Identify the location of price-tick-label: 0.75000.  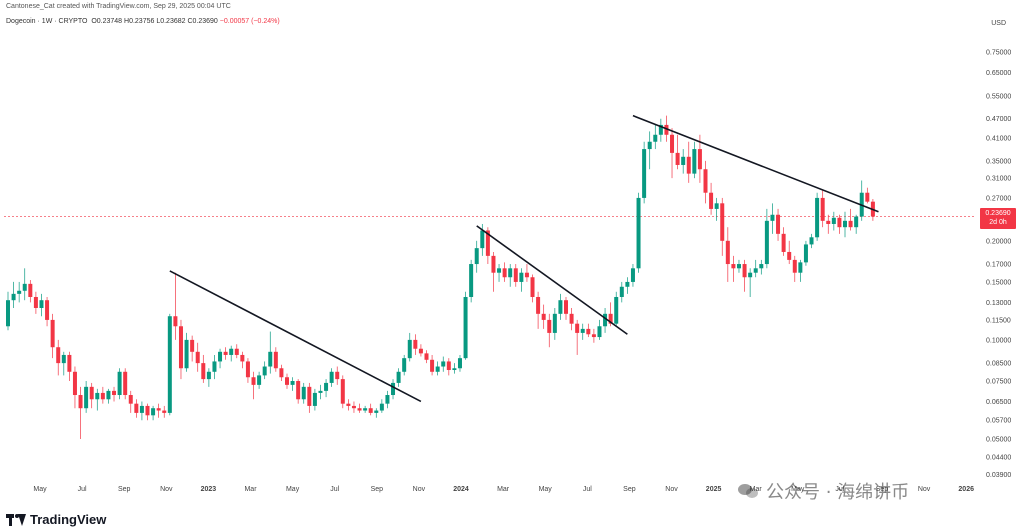
(998, 52).